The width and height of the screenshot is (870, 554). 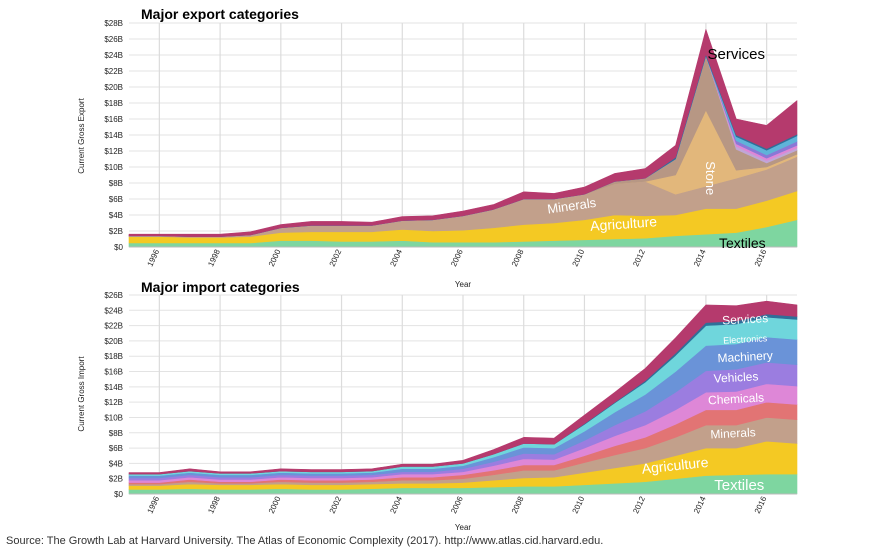 What do you see at coordinates (220, 287) in the screenshot?
I see `import-chart-title: Major import categories` at bounding box center [220, 287].